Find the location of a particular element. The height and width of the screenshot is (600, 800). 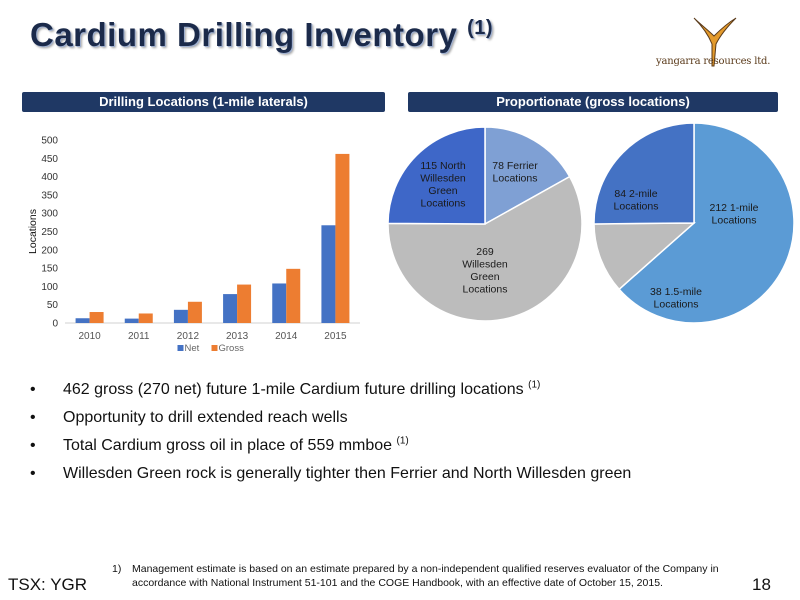

x-tick-label: 2014 is located at coordinates (286, 336).